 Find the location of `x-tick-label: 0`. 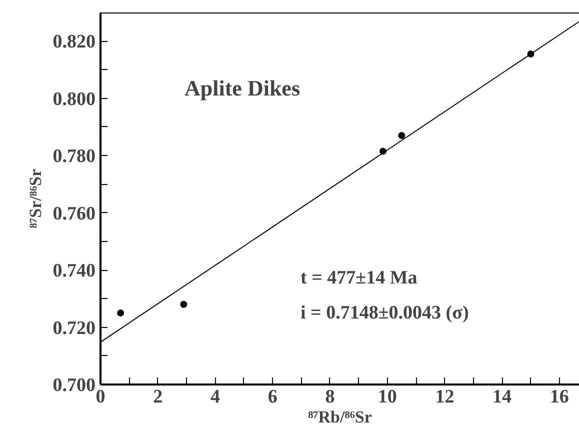

x-tick-label: 0 is located at coordinates (101, 397).